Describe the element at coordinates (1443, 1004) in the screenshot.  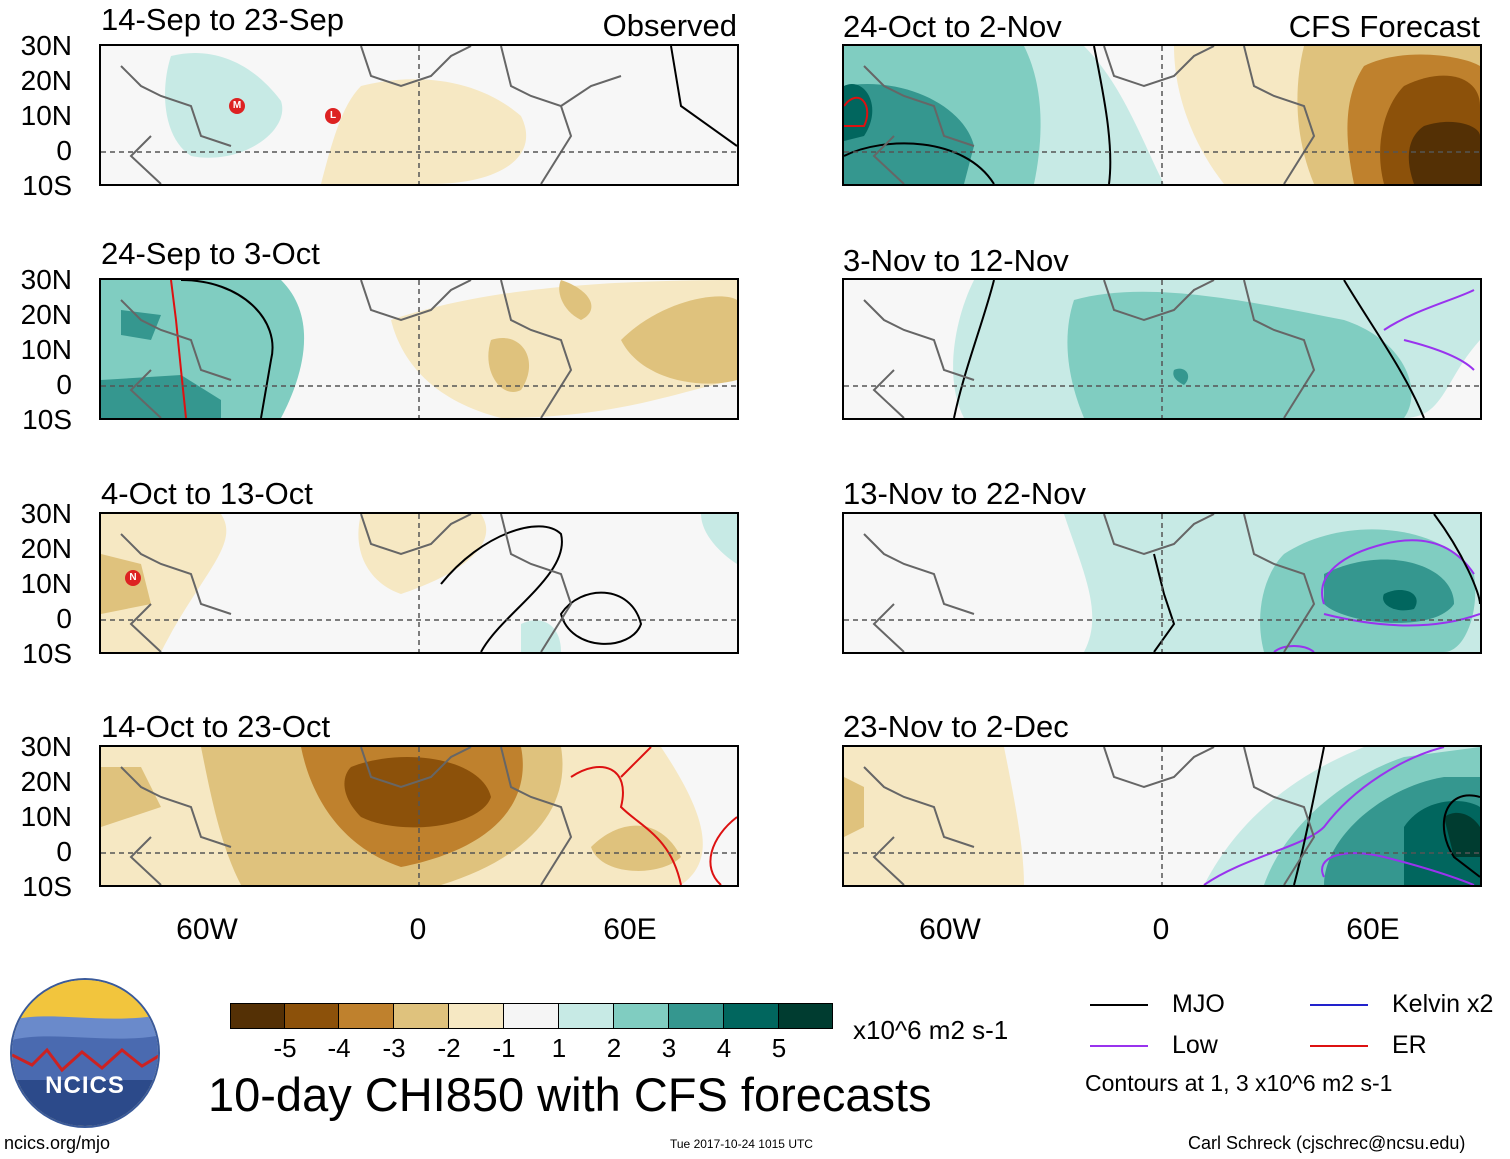
I see `legend-label-kelvin: Kelvin x2` at that location.